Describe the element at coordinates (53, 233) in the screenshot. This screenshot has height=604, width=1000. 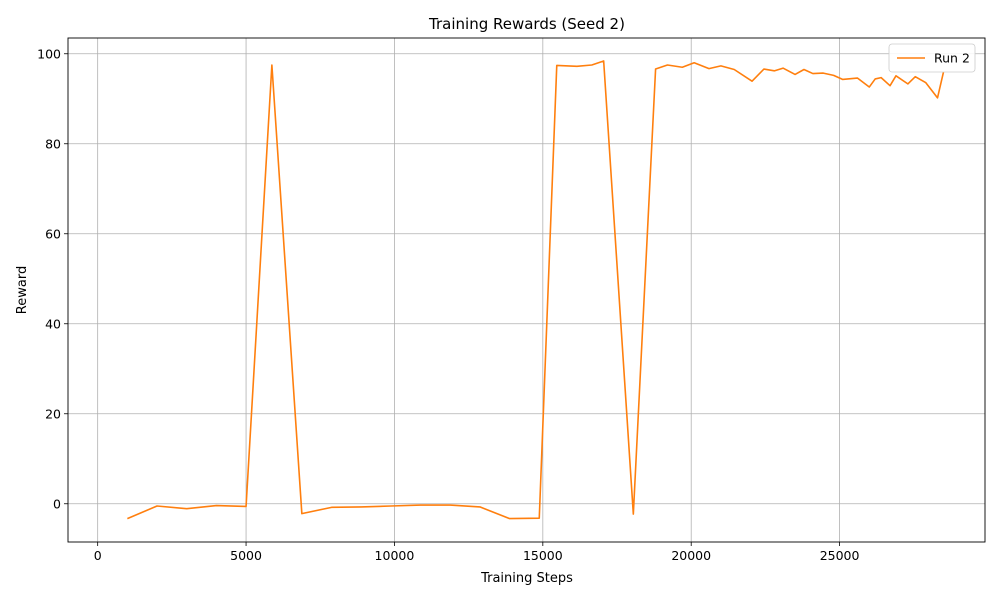
I see `y-tick-label: 60` at that location.